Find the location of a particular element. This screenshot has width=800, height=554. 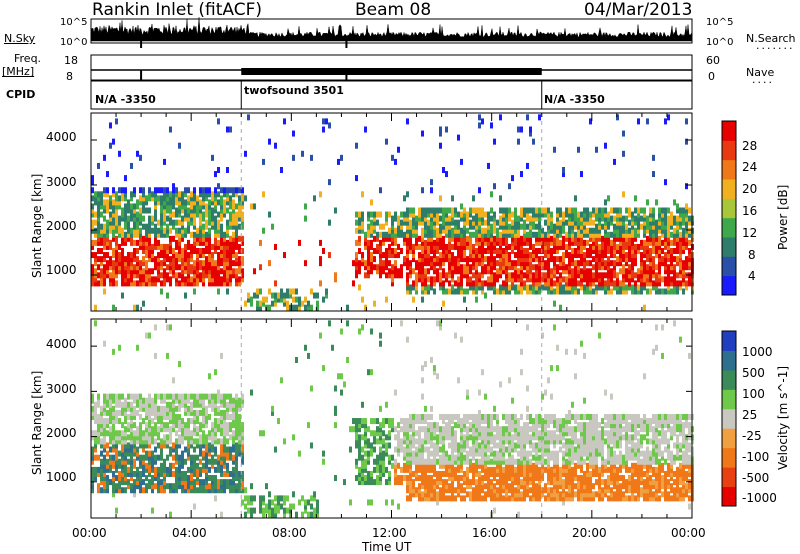

cpid-segment-label: twofsound 3501 is located at coordinates (294, 90).